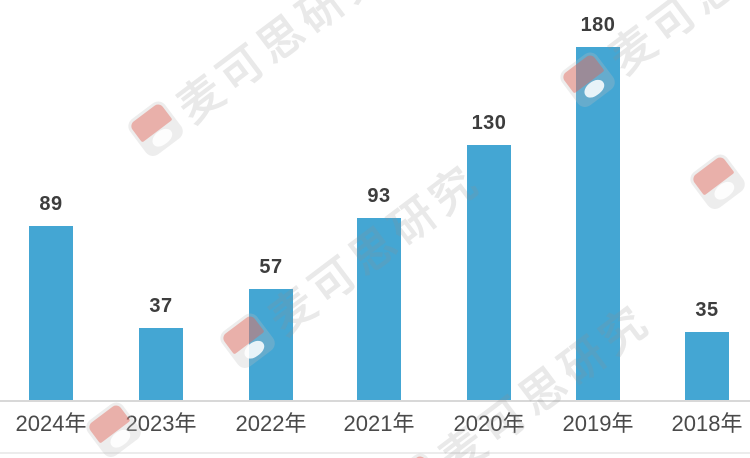 The width and height of the screenshot is (750, 458). What do you see at coordinates (489, 423) in the screenshot?
I see `x-axis-label-2020: 2020年` at bounding box center [489, 423].